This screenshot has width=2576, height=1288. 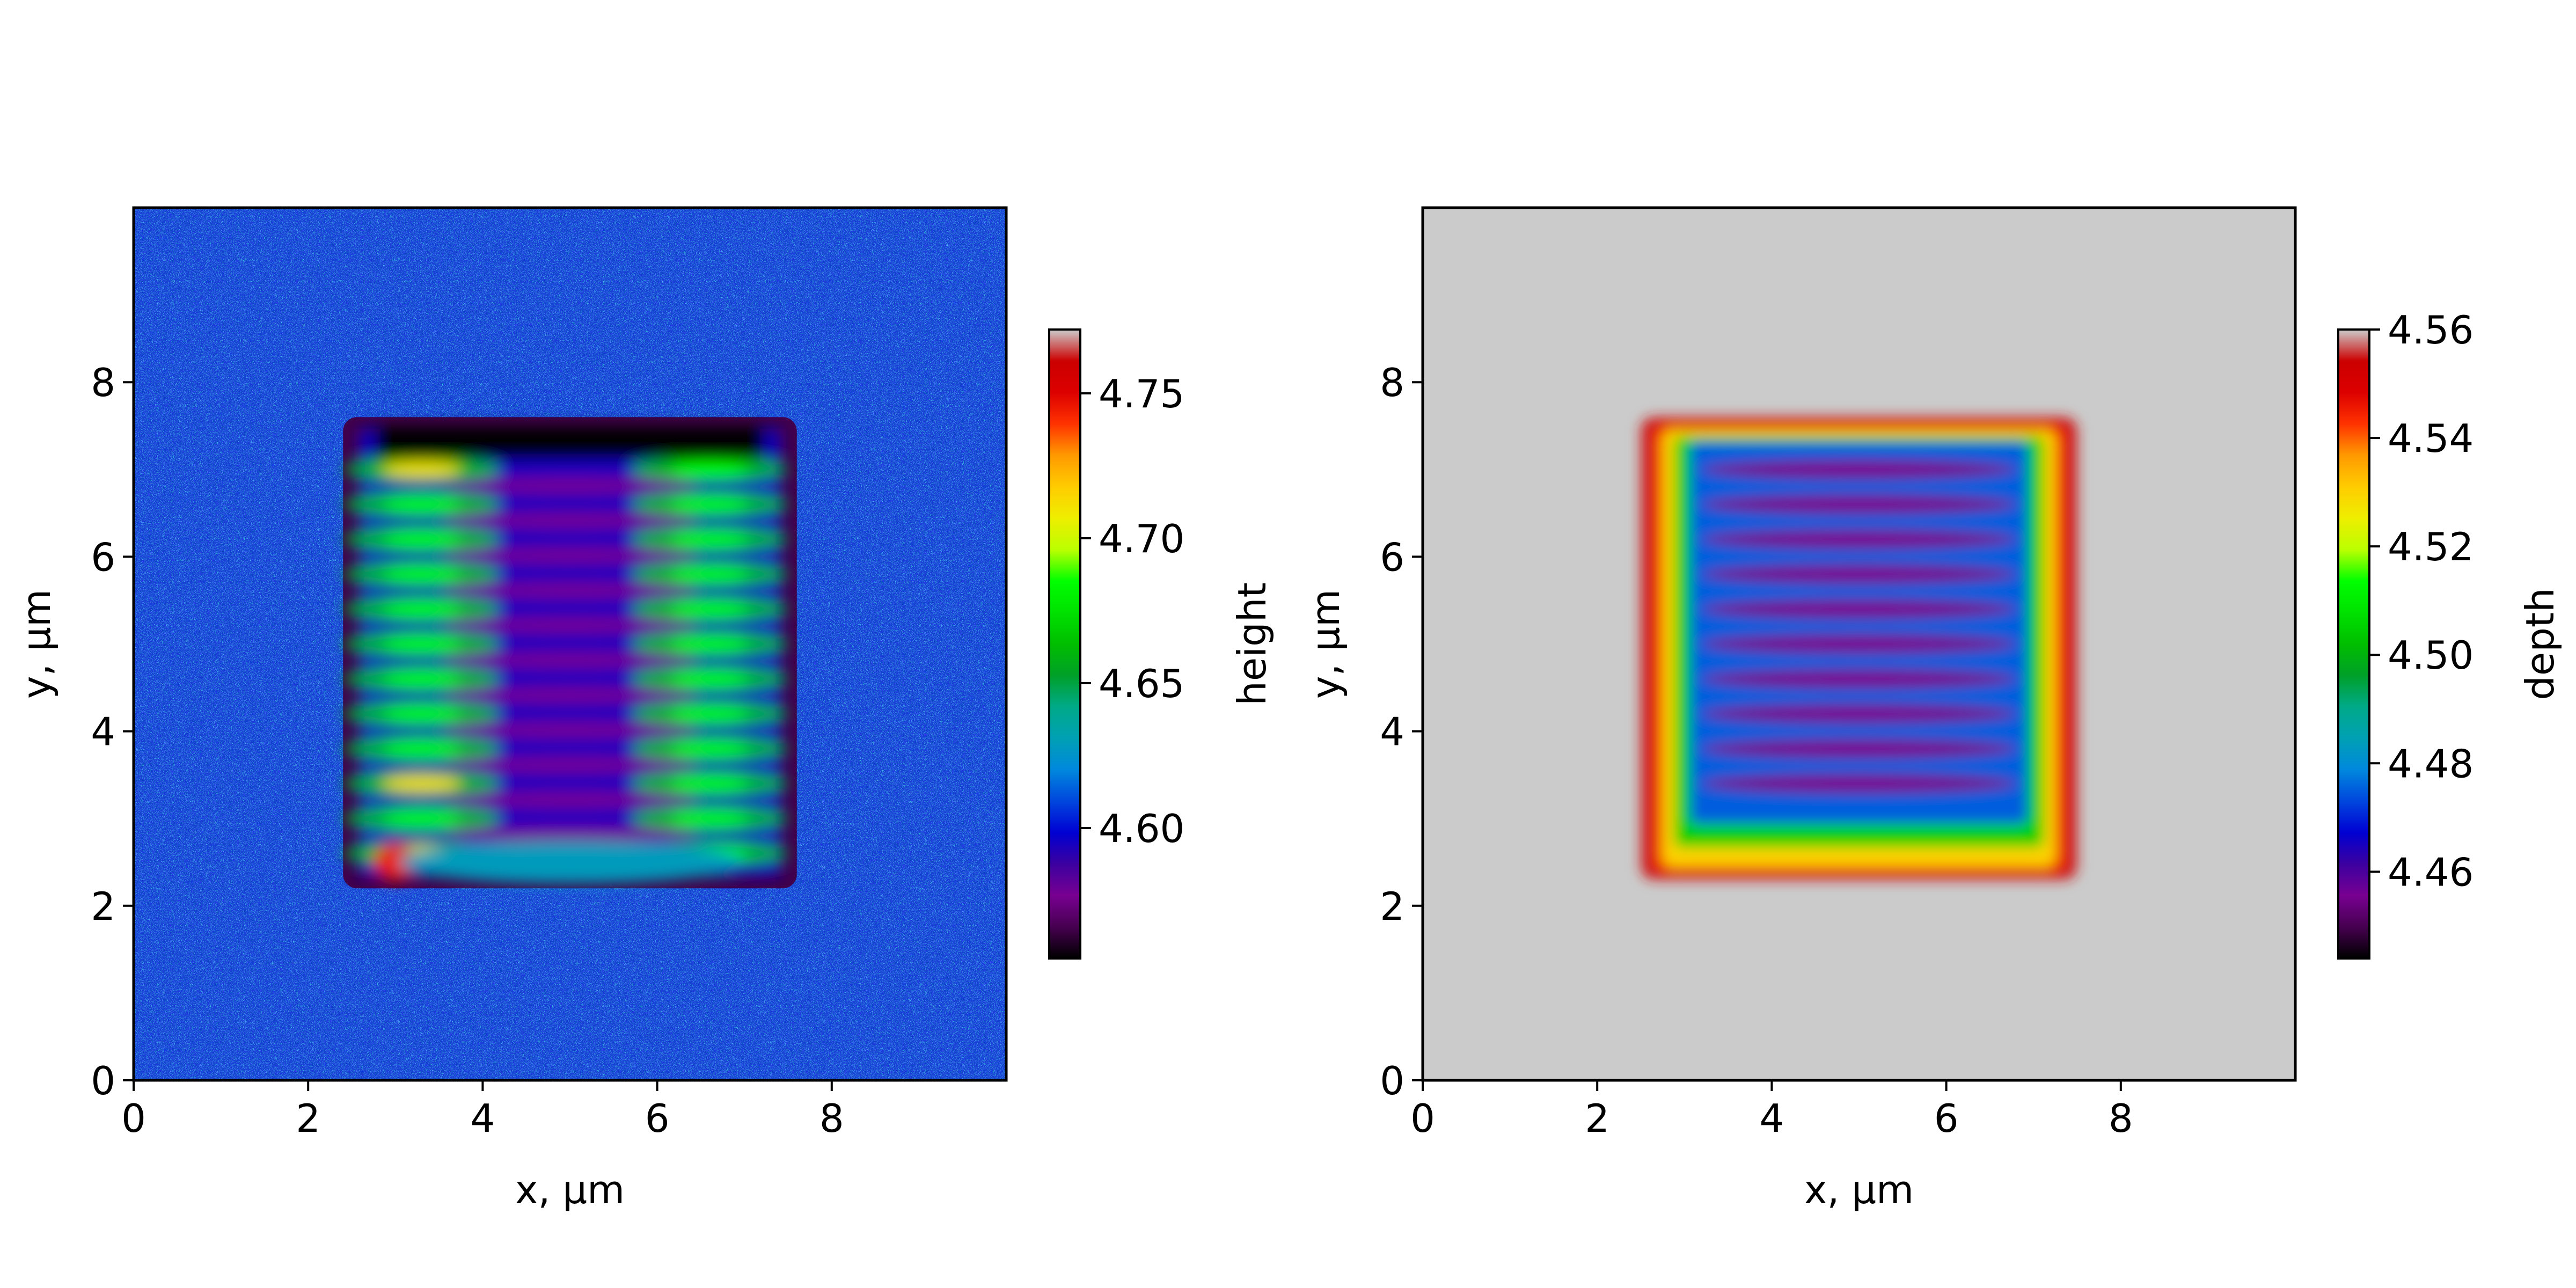 I want to click on depth-colorbar-frame, so click(x=2353, y=644).